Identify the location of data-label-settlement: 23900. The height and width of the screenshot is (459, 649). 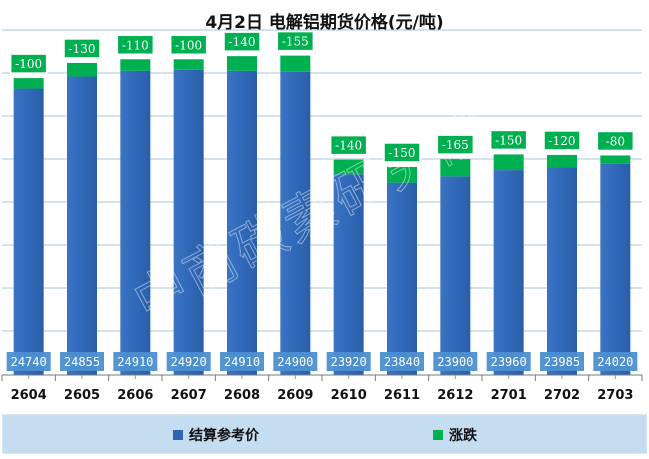
(455, 362).